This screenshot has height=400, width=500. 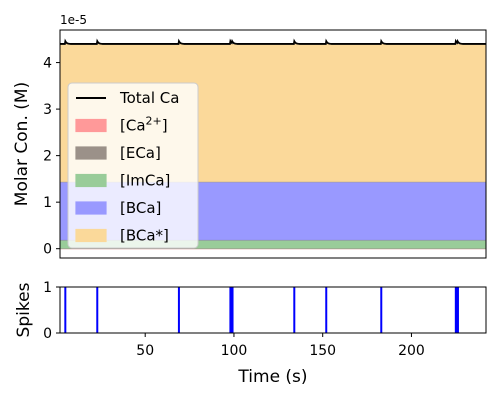 What do you see at coordinates (47, 334) in the screenshot?
I see `bottom-y-tick-label: 0` at bounding box center [47, 334].